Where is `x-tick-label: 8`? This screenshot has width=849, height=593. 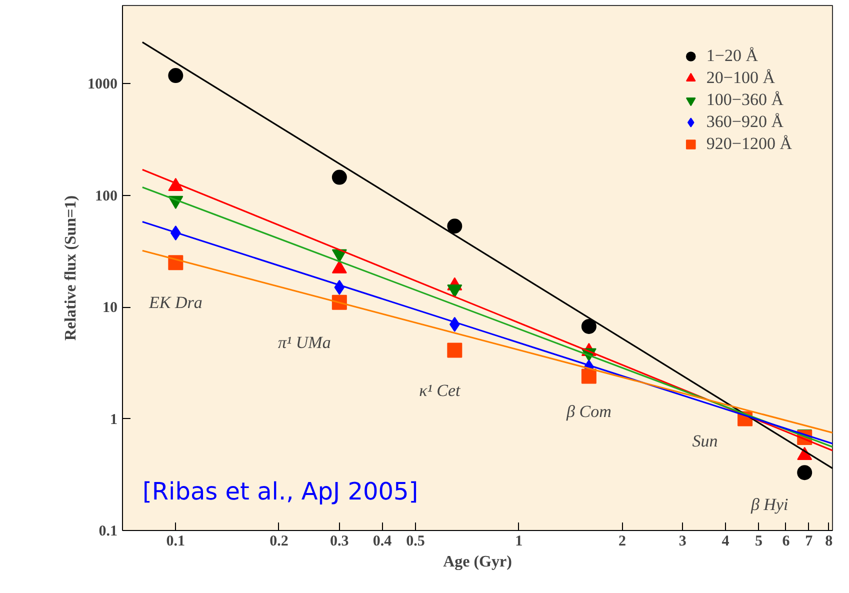
x-tick-label: 8 is located at coordinates (829, 542).